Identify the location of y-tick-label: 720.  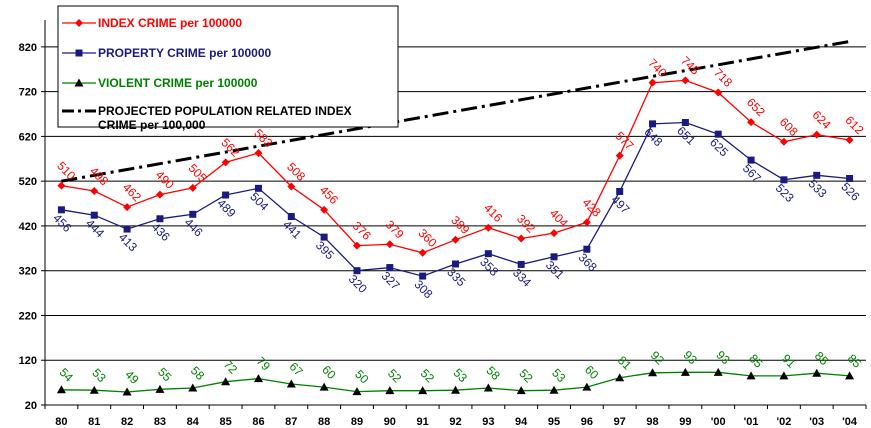
(28, 93).